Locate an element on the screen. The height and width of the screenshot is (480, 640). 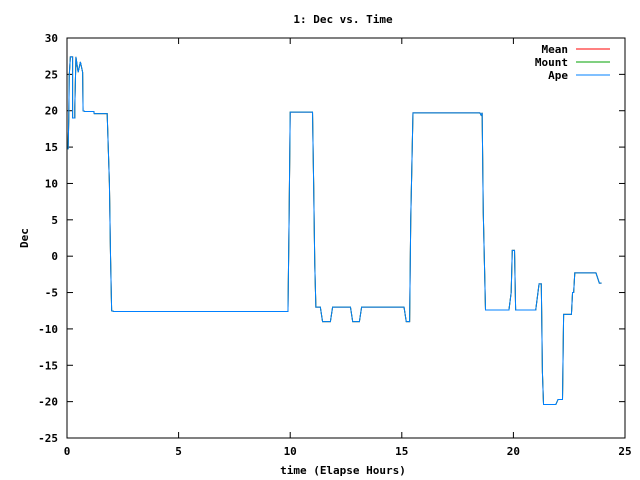
y-tick-label: -15 is located at coordinates (48, 365).